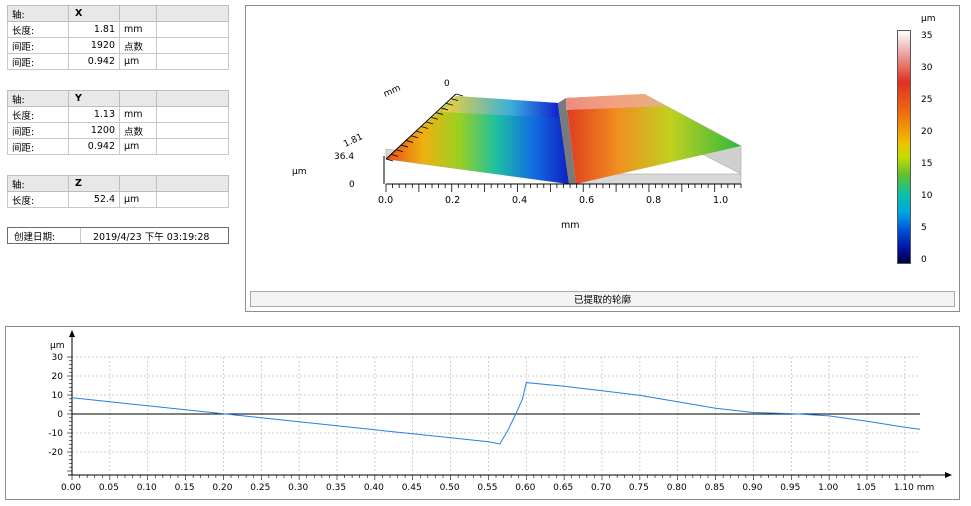 This screenshot has height=506, width=971. Describe the element at coordinates (447, 84) in the screenshot. I see `y-axis-tick-0: 0` at that location.